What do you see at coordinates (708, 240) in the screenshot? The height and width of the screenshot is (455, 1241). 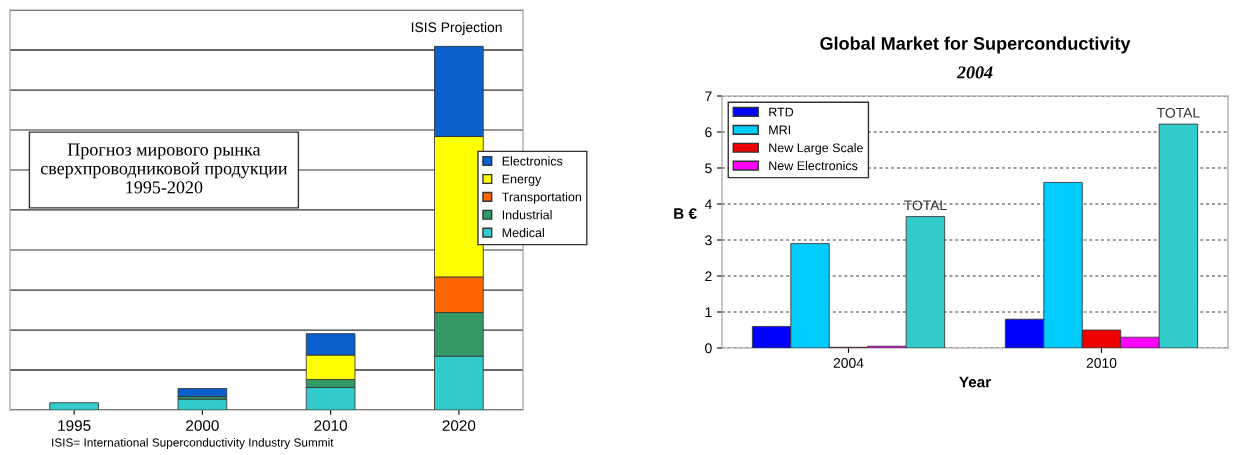 I see `y-tick-label: 3` at bounding box center [708, 240].